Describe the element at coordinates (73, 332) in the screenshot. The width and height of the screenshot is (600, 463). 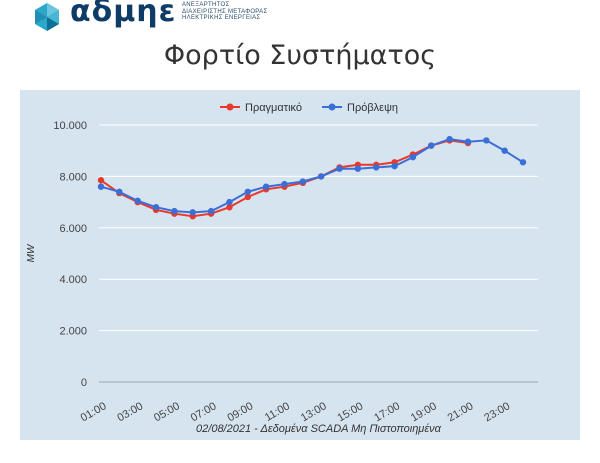
I see `y-tick-label: 2.000` at that location.